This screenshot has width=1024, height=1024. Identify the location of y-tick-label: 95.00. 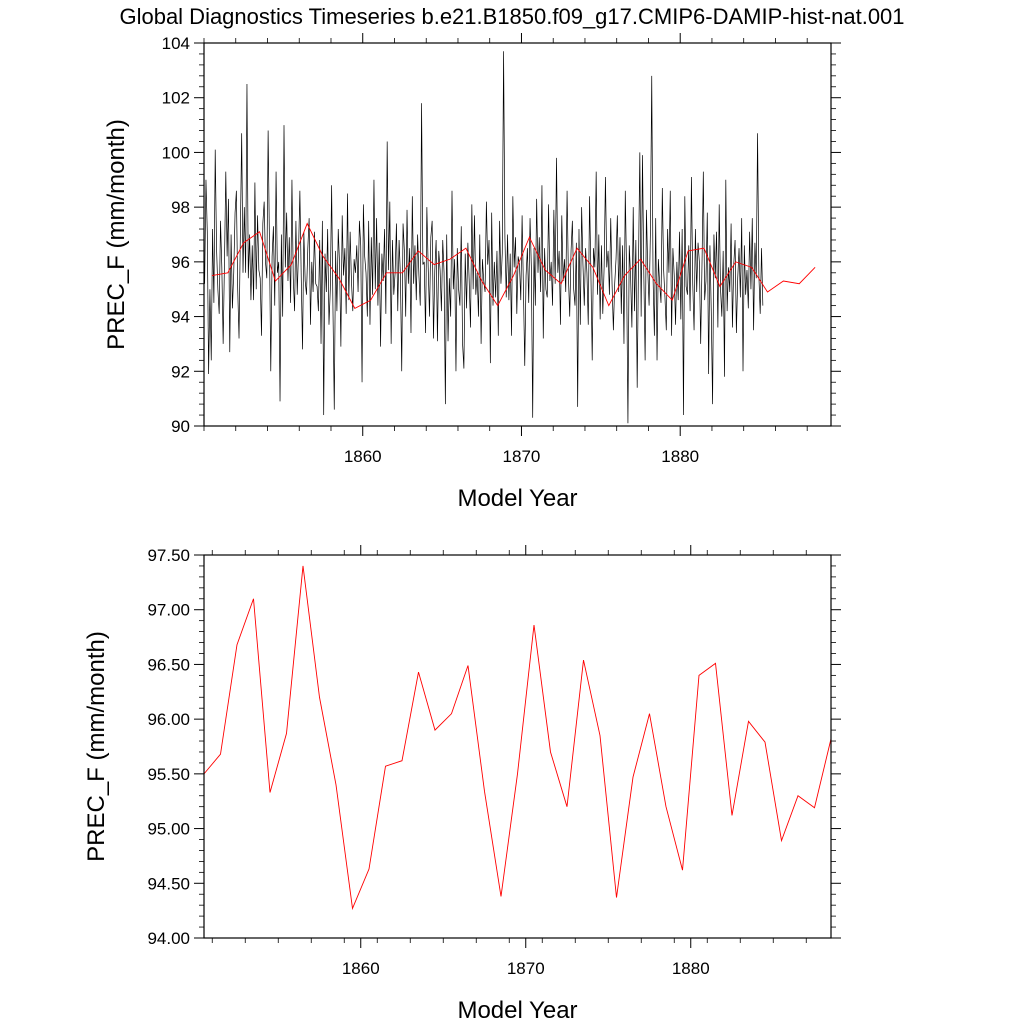
(168, 829).